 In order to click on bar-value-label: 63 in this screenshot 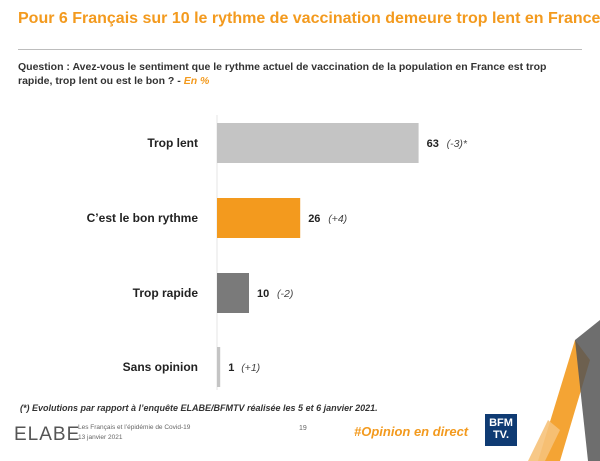, I will do `click(433, 144)`.